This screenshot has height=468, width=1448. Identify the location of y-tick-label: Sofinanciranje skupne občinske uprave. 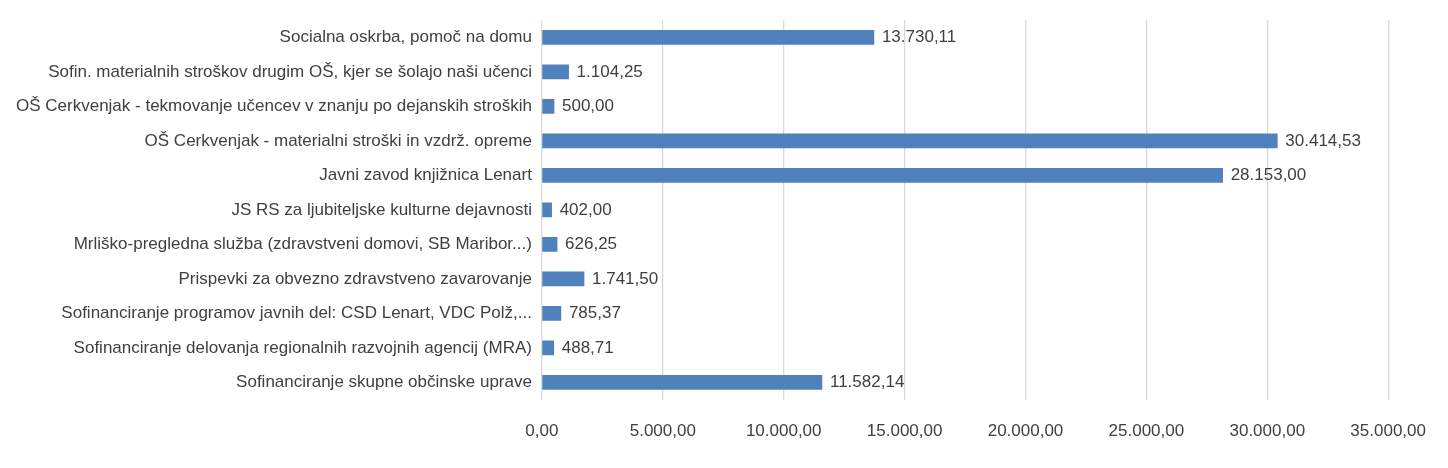
(384, 382).